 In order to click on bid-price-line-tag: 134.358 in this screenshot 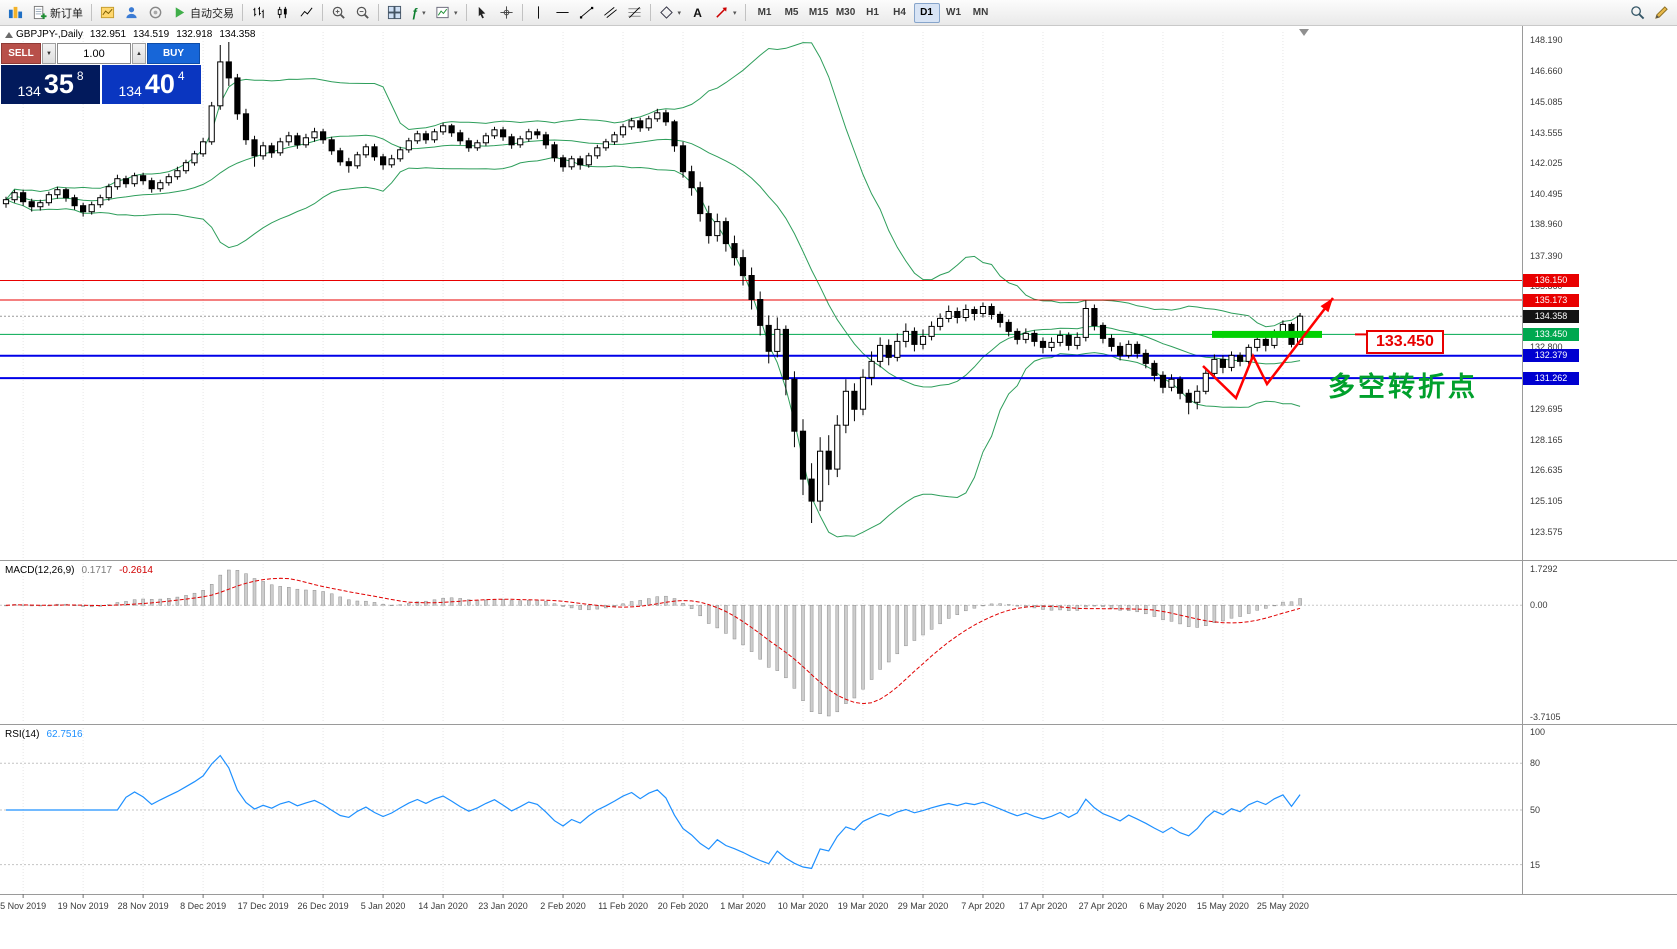, I will do `click(1551, 316)`.